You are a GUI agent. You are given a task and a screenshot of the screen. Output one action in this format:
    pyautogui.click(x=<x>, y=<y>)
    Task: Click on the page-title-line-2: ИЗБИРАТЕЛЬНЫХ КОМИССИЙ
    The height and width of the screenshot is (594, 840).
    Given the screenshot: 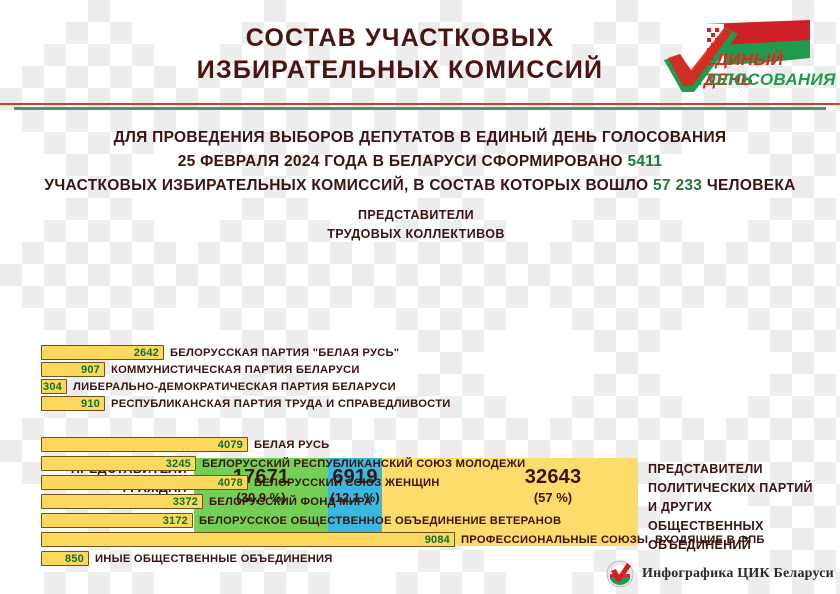 What is the action you would take?
    pyautogui.click(x=400, y=70)
    